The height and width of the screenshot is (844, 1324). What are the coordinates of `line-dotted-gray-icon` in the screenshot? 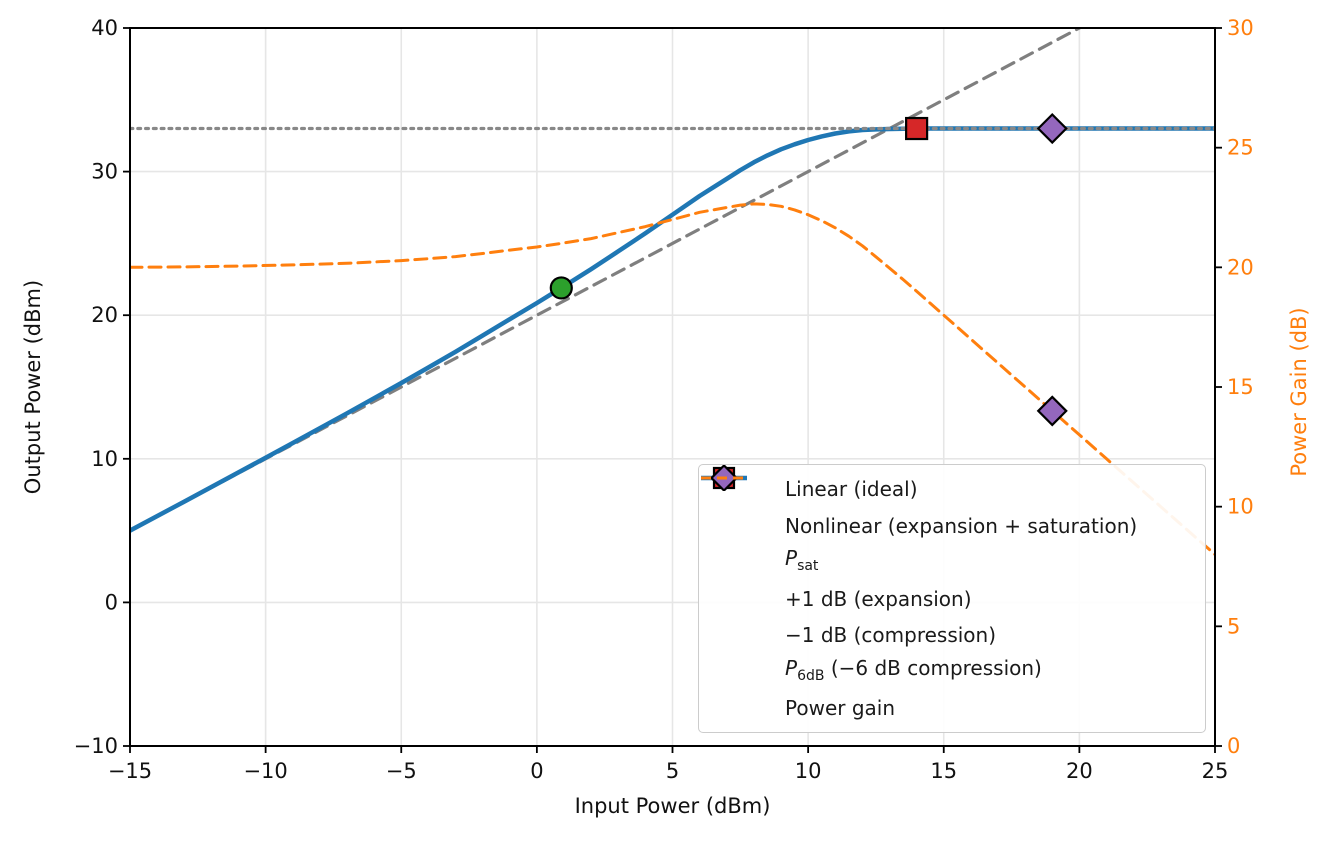 It's located at (735, 525).